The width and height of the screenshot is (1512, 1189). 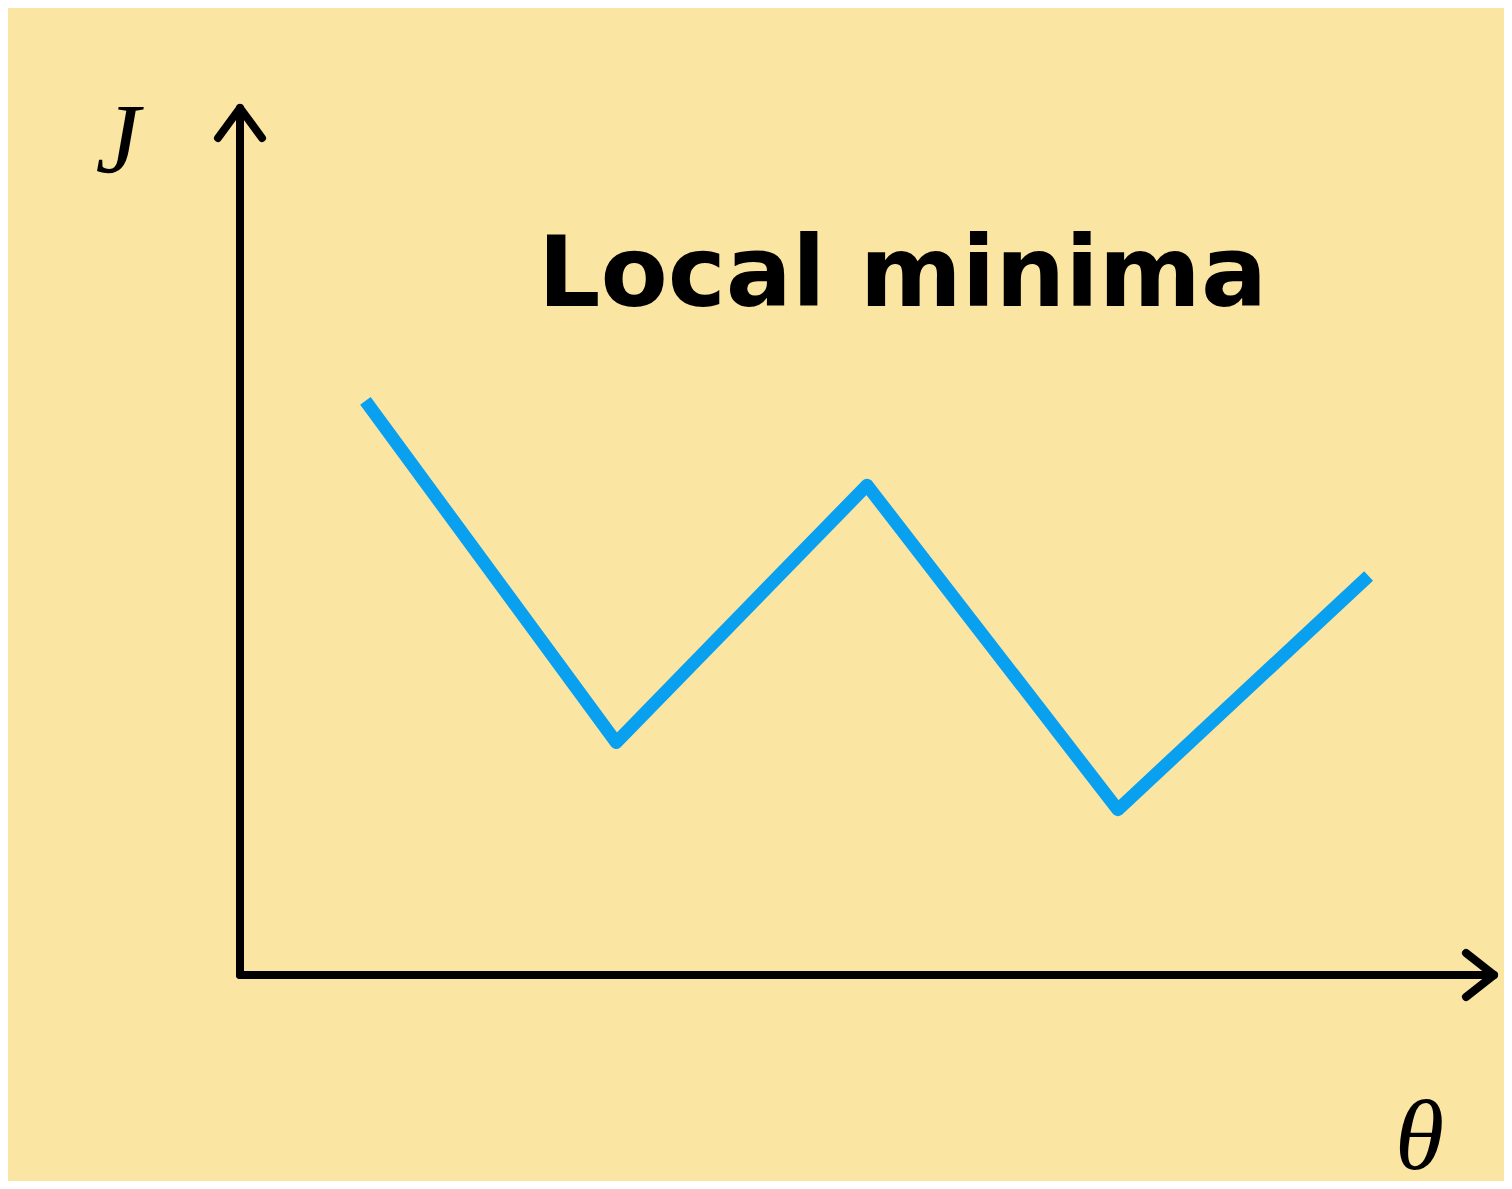 What do you see at coordinates (903, 272) in the screenshot?
I see `chart-title: Local minima` at bounding box center [903, 272].